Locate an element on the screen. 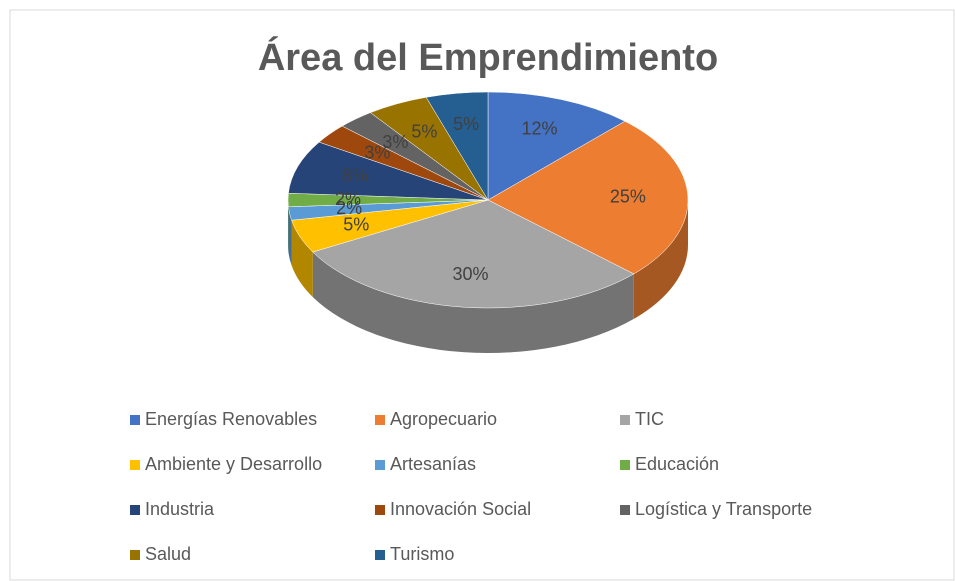  legend-label: Ambiente y Desarrollo is located at coordinates (233, 464).